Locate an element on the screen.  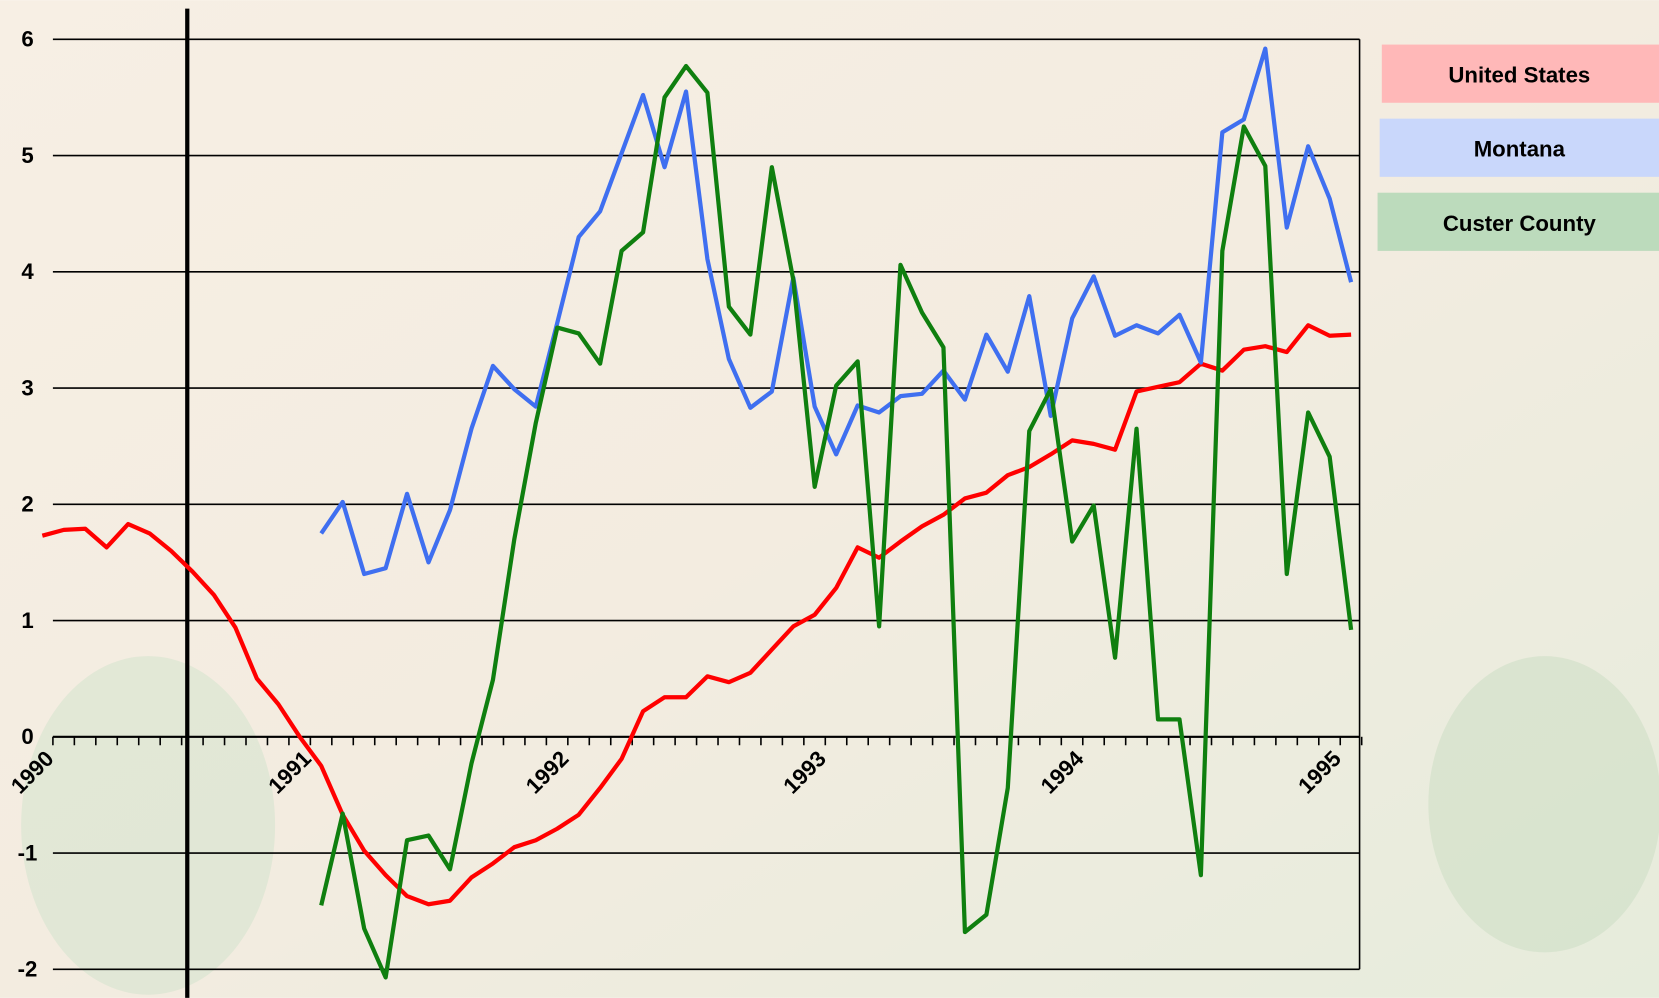
y-tick-label: 6 is located at coordinates (27, 39).